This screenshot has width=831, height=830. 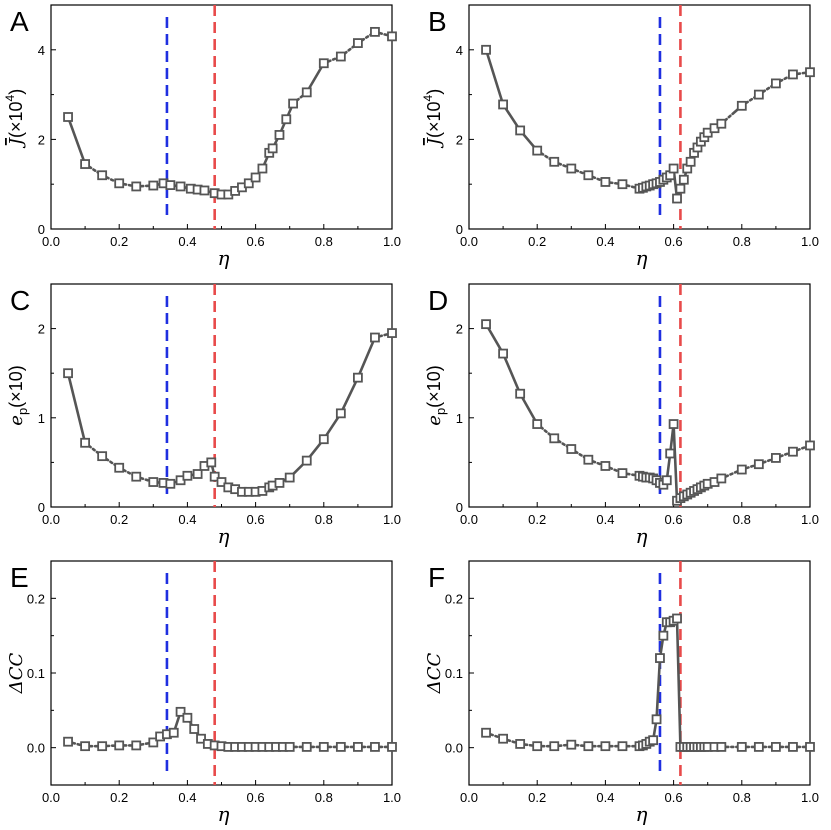 I want to click on x-tick-label-a: 0.2, so click(x=119, y=241).